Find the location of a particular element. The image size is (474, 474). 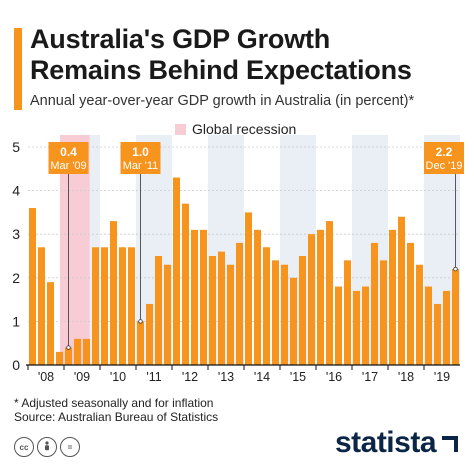

license-icons: cc = is located at coordinates (47, 447).